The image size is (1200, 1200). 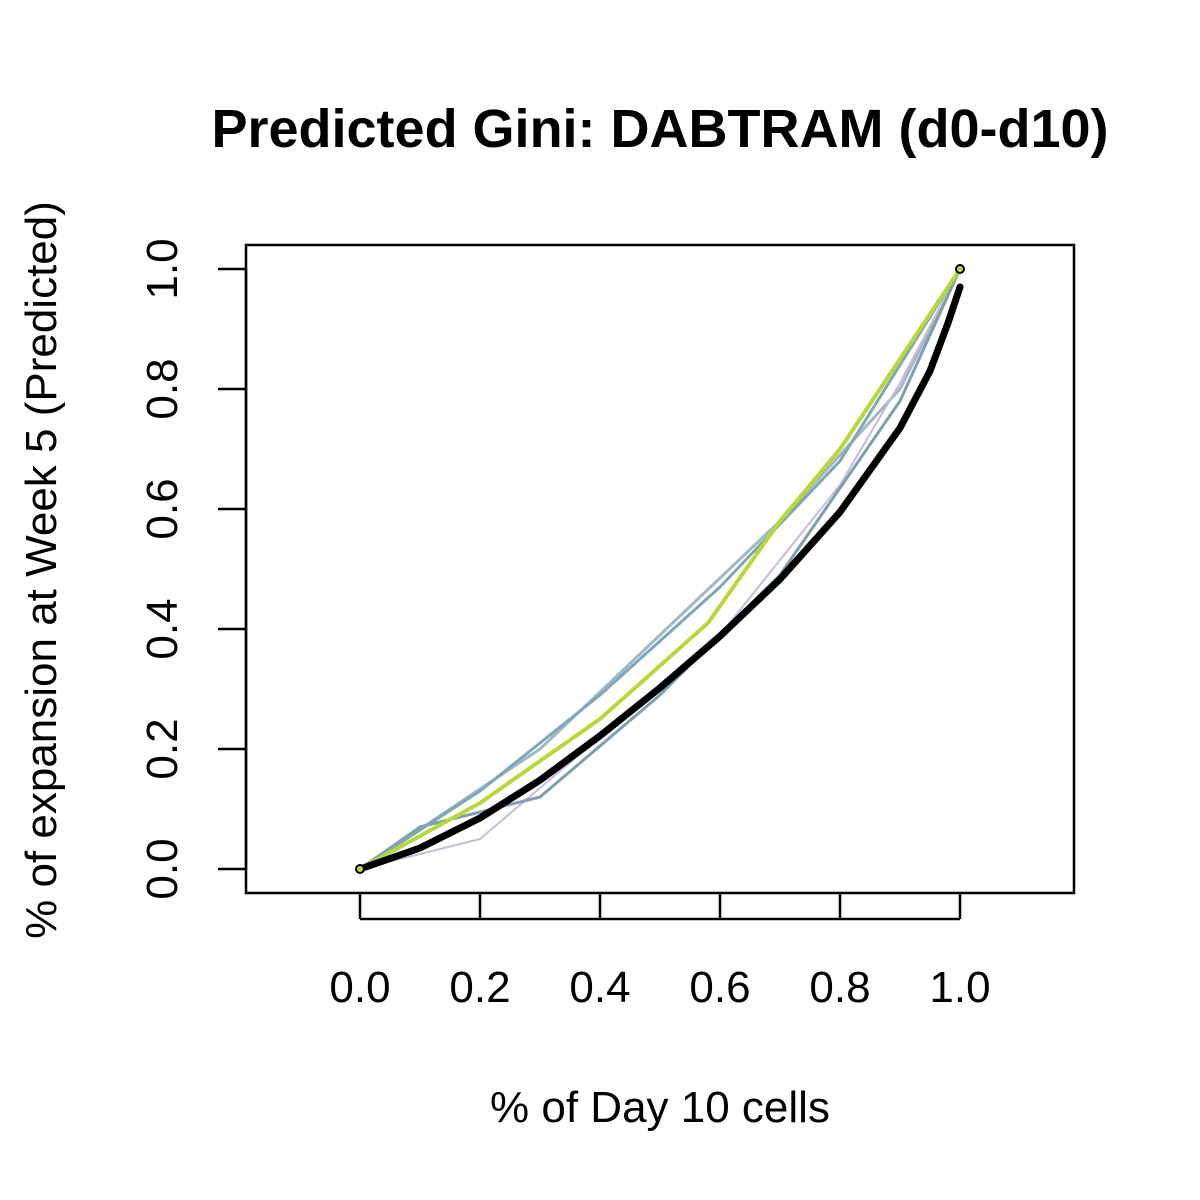 What do you see at coordinates (959, 987) in the screenshot?
I see `x-tick-label: 1.0` at bounding box center [959, 987].